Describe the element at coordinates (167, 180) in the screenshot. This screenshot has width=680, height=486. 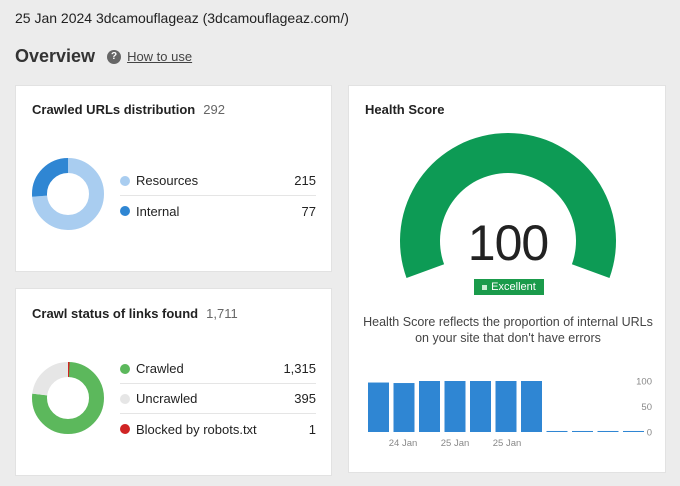
I see `legend-label: Resources` at that location.